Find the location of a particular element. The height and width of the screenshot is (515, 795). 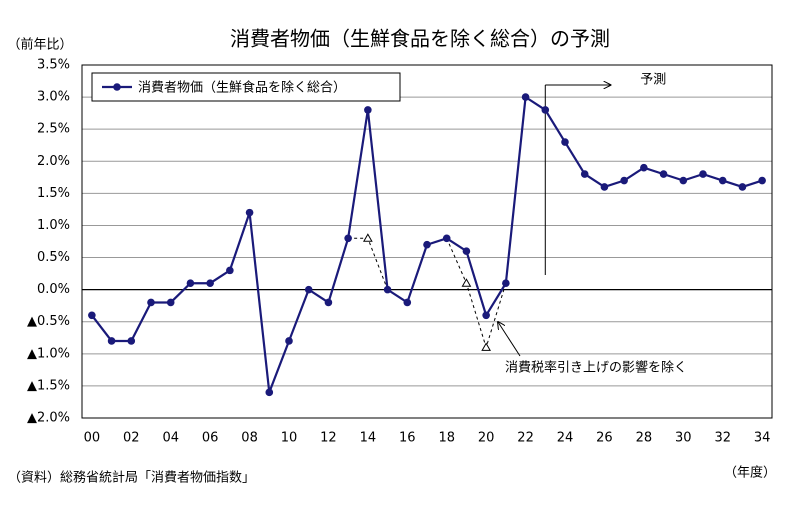

x-tick-label: 00 is located at coordinates (92, 438).